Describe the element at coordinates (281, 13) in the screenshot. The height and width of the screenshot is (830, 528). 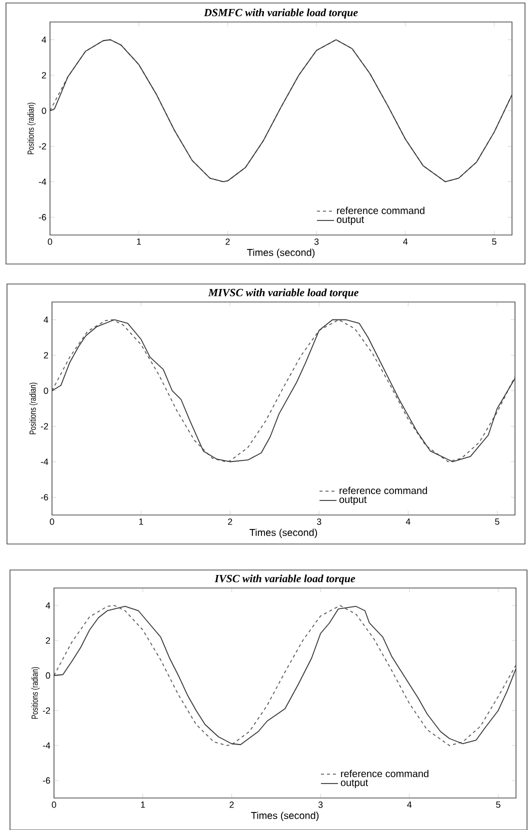
I see `chart-title: DSMFC with variable load torque` at that location.